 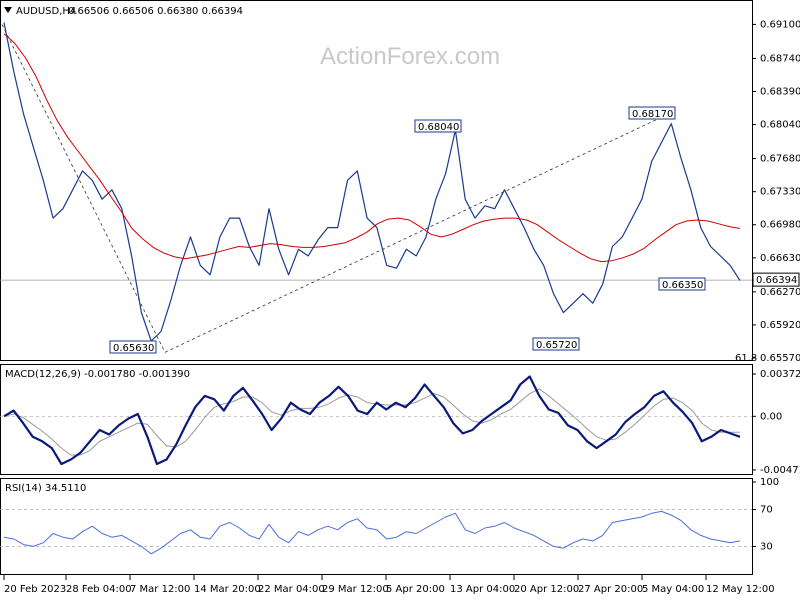 What do you see at coordinates (155, 11) in the screenshot?
I see `ohlc-values: 0.66506 0.66506 0.66380 0.66394` at bounding box center [155, 11].